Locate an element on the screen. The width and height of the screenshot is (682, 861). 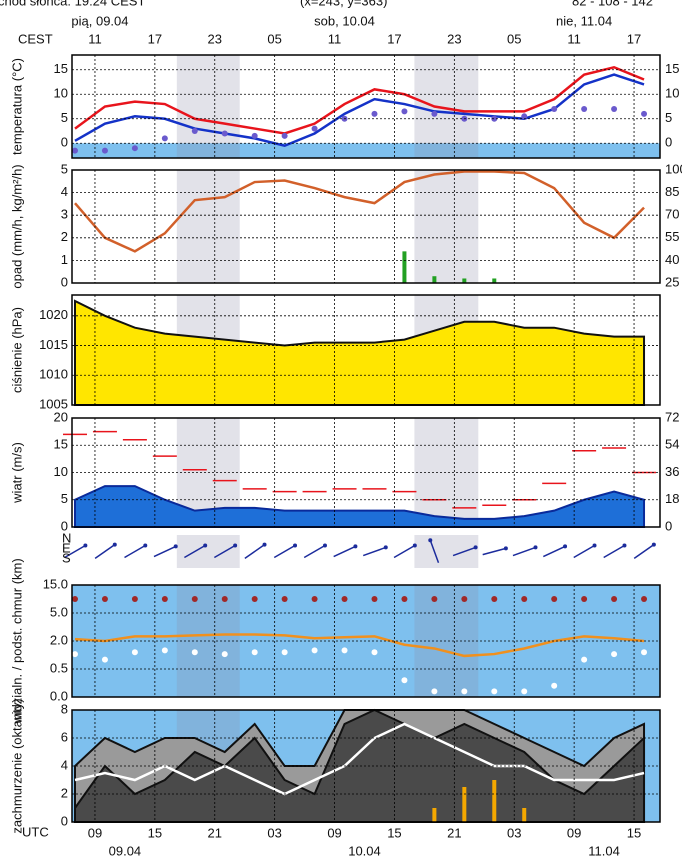
y2-tick-label: 15 is located at coordinates (672, 68).